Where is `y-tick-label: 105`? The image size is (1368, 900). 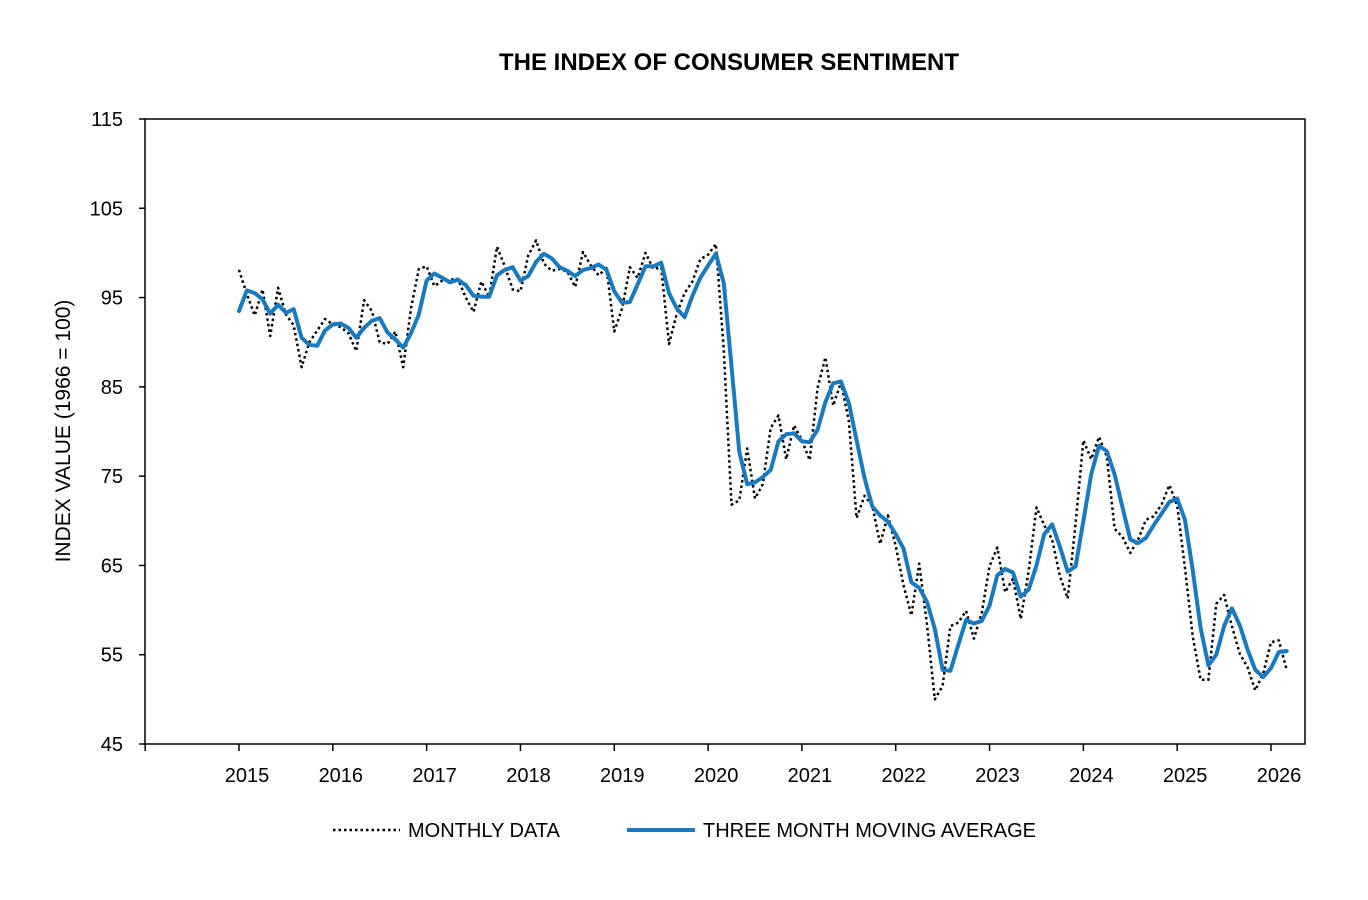
y-tick-label: 105 is located at coordinates (106, 209).